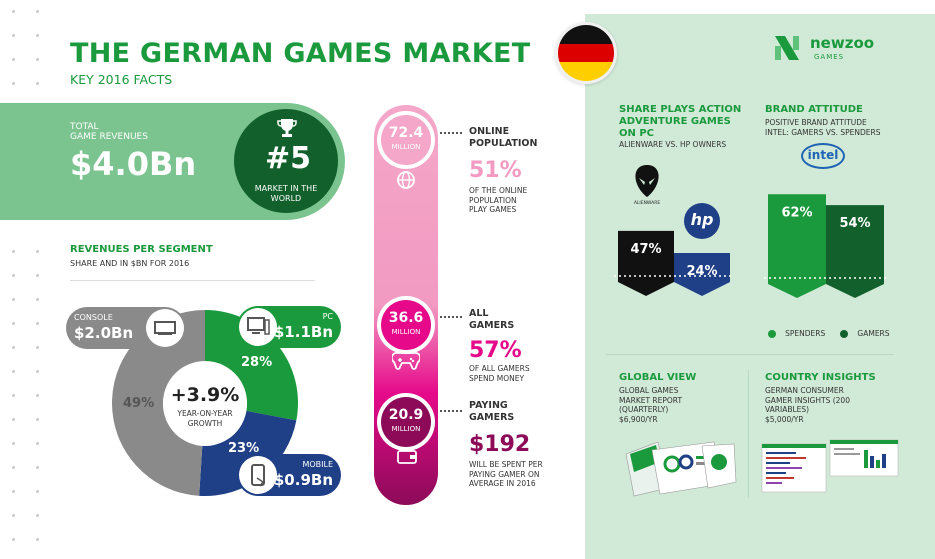  Describe the element at coordinates (244, 448) in the screenshot. I see `mobile-share: 23%` at that location.